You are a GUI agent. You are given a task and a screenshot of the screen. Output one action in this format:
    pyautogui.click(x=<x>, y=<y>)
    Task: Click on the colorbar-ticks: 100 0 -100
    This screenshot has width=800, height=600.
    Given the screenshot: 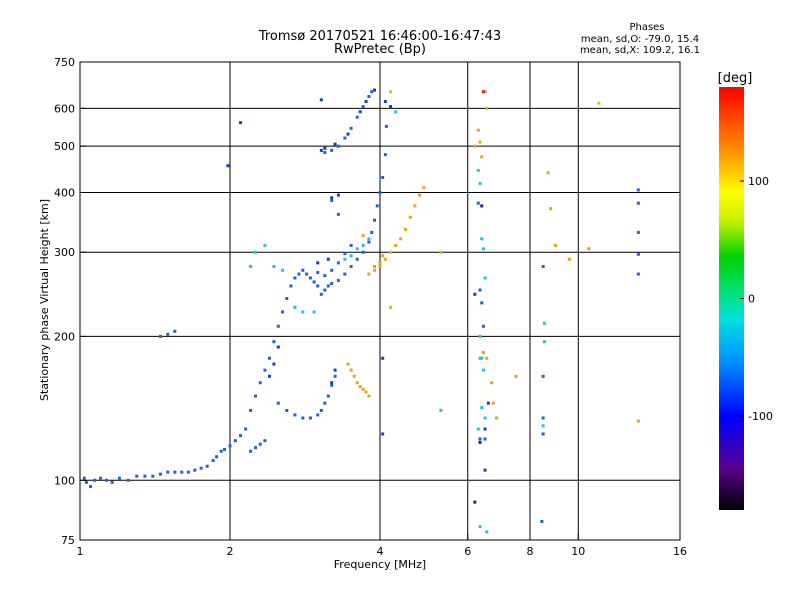 What is the action you would take?
    pyautogui.click(x=756, y=299)
    